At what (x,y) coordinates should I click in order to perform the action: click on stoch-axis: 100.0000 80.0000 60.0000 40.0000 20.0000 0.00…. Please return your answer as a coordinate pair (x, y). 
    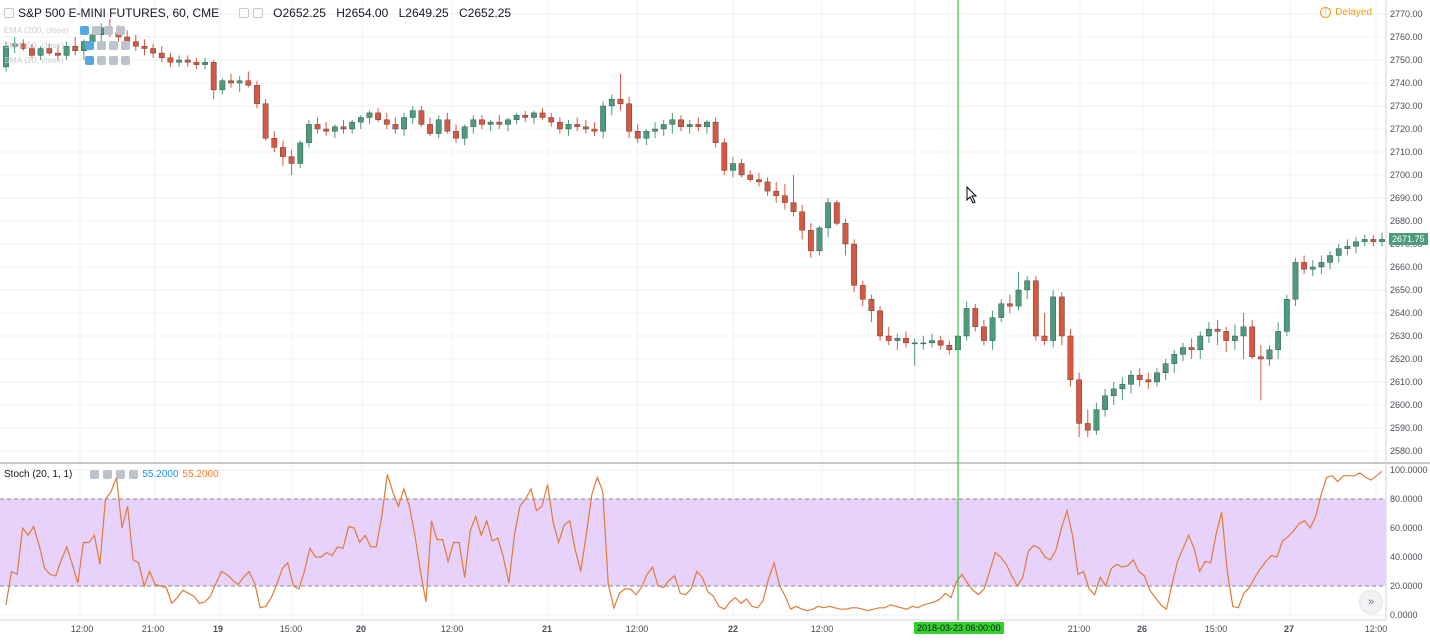
    Looking at the image, I should click on (1409, 542).